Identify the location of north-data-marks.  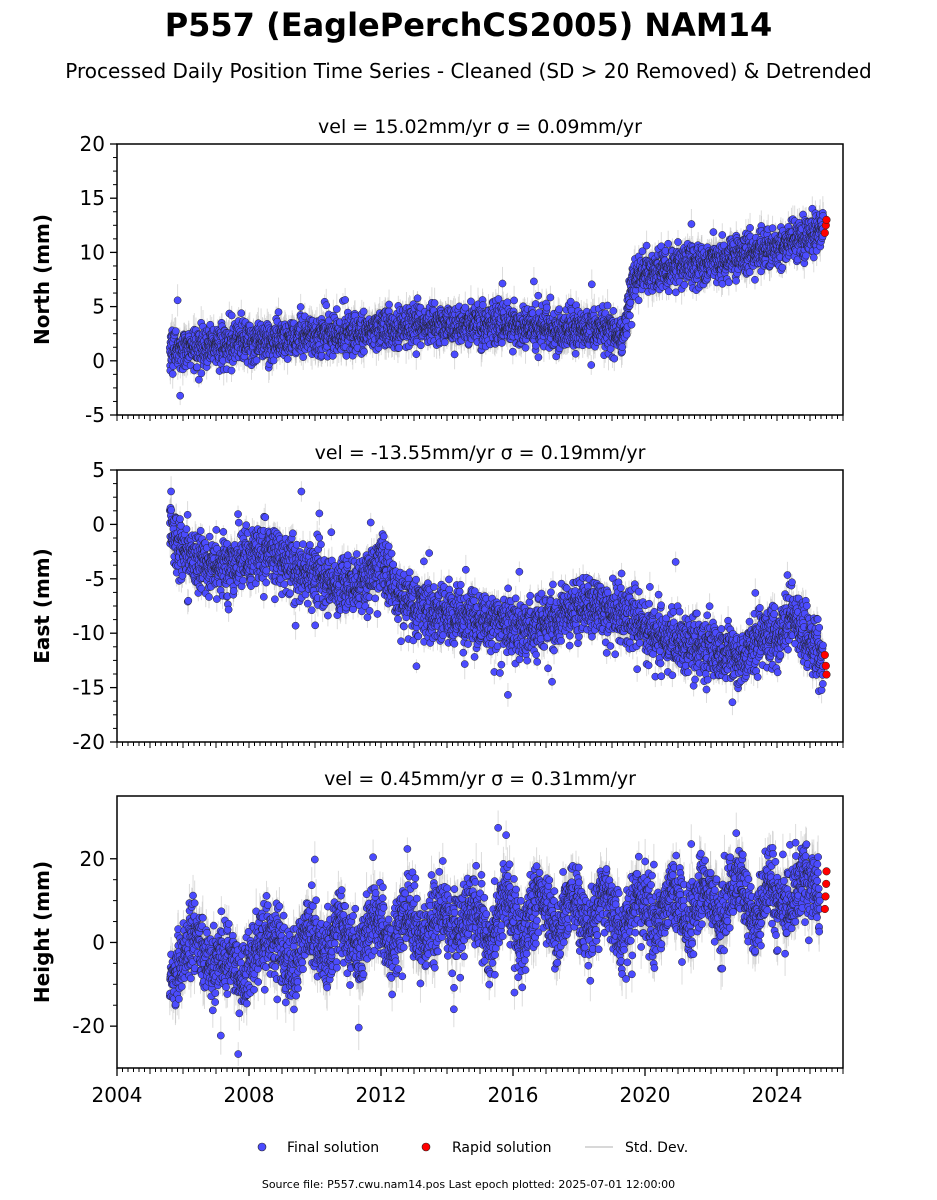
(498, 301).